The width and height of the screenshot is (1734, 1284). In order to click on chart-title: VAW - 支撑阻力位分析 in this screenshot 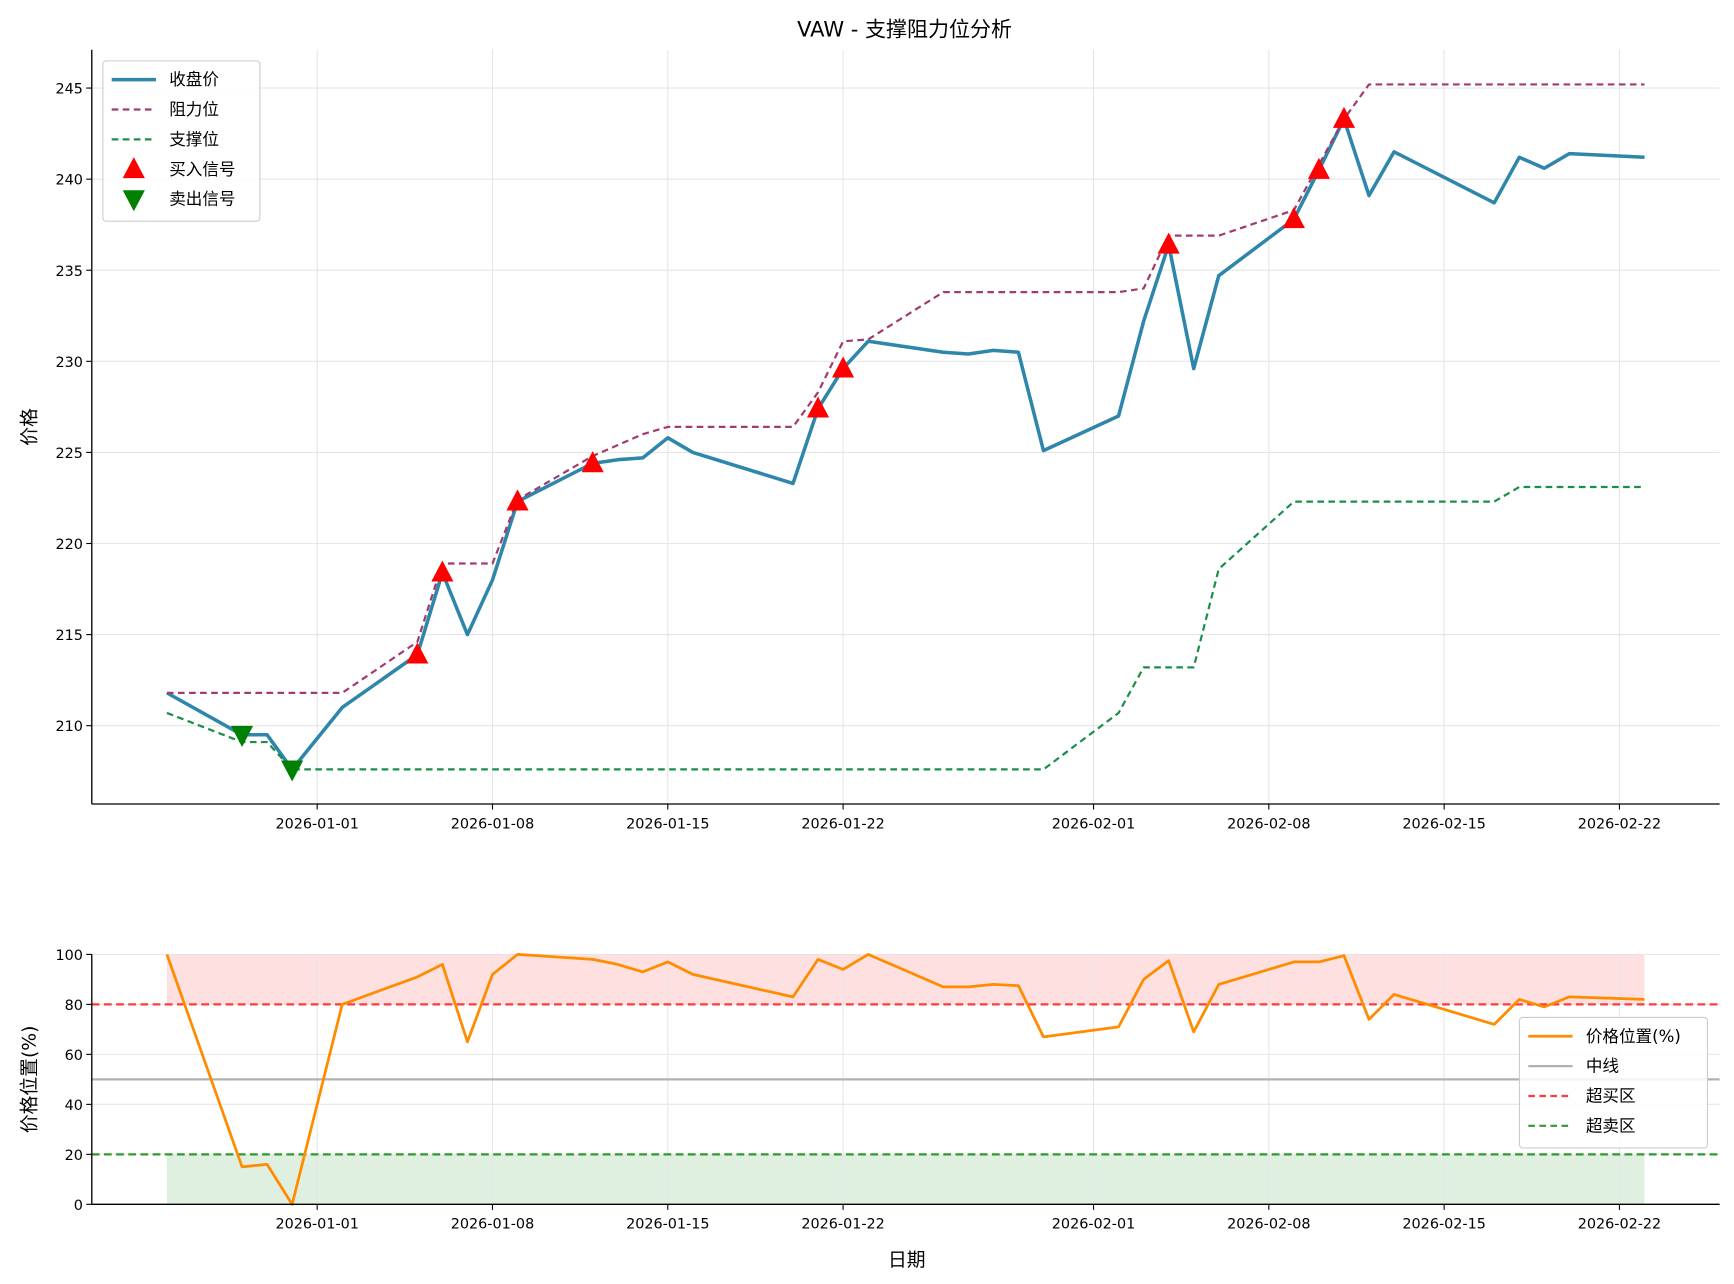, I will do `click(904, 29)`.